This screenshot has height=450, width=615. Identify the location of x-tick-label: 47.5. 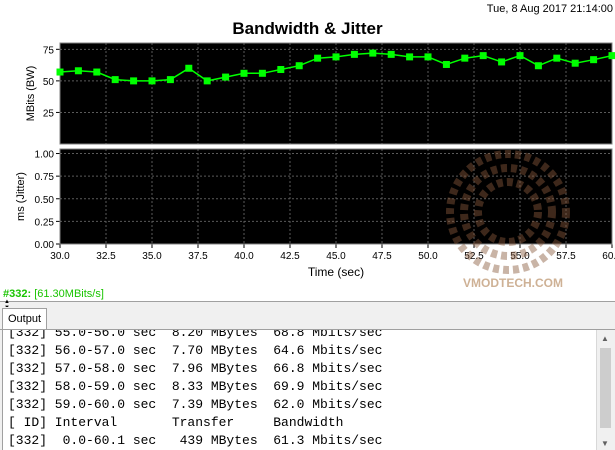
(382, 256).